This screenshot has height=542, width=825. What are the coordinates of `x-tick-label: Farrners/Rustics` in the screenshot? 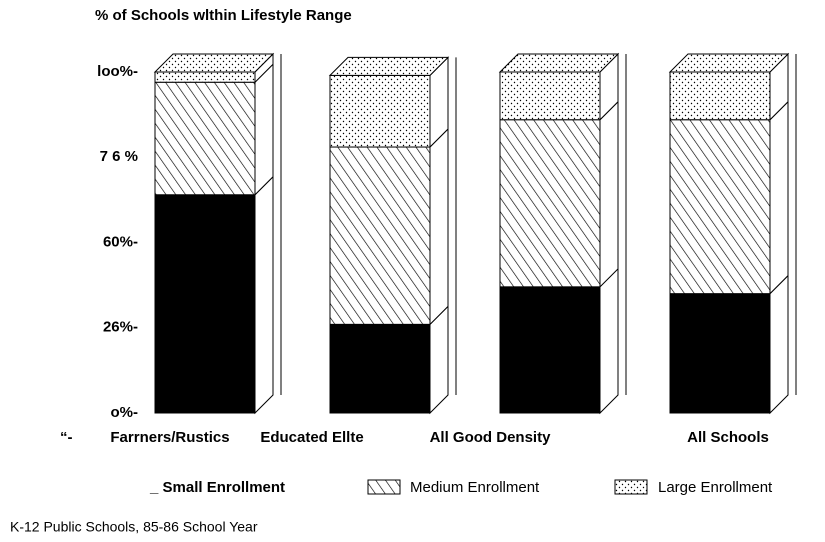 It's located at (169, 437).